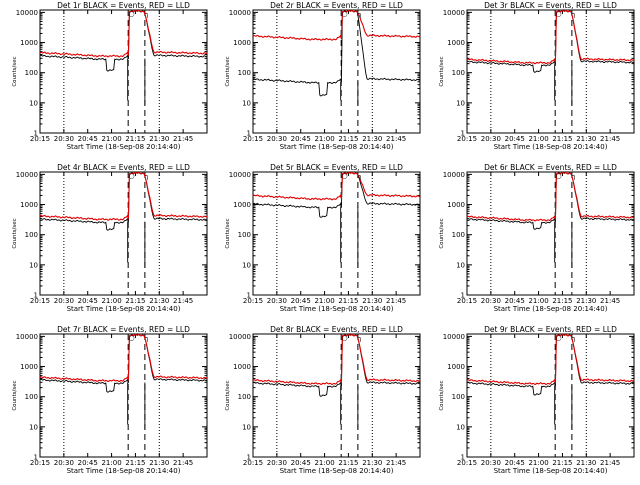  I want to click on panel-title: Det 4r BLACK = Events, RED = LLD, so click(123, 167).